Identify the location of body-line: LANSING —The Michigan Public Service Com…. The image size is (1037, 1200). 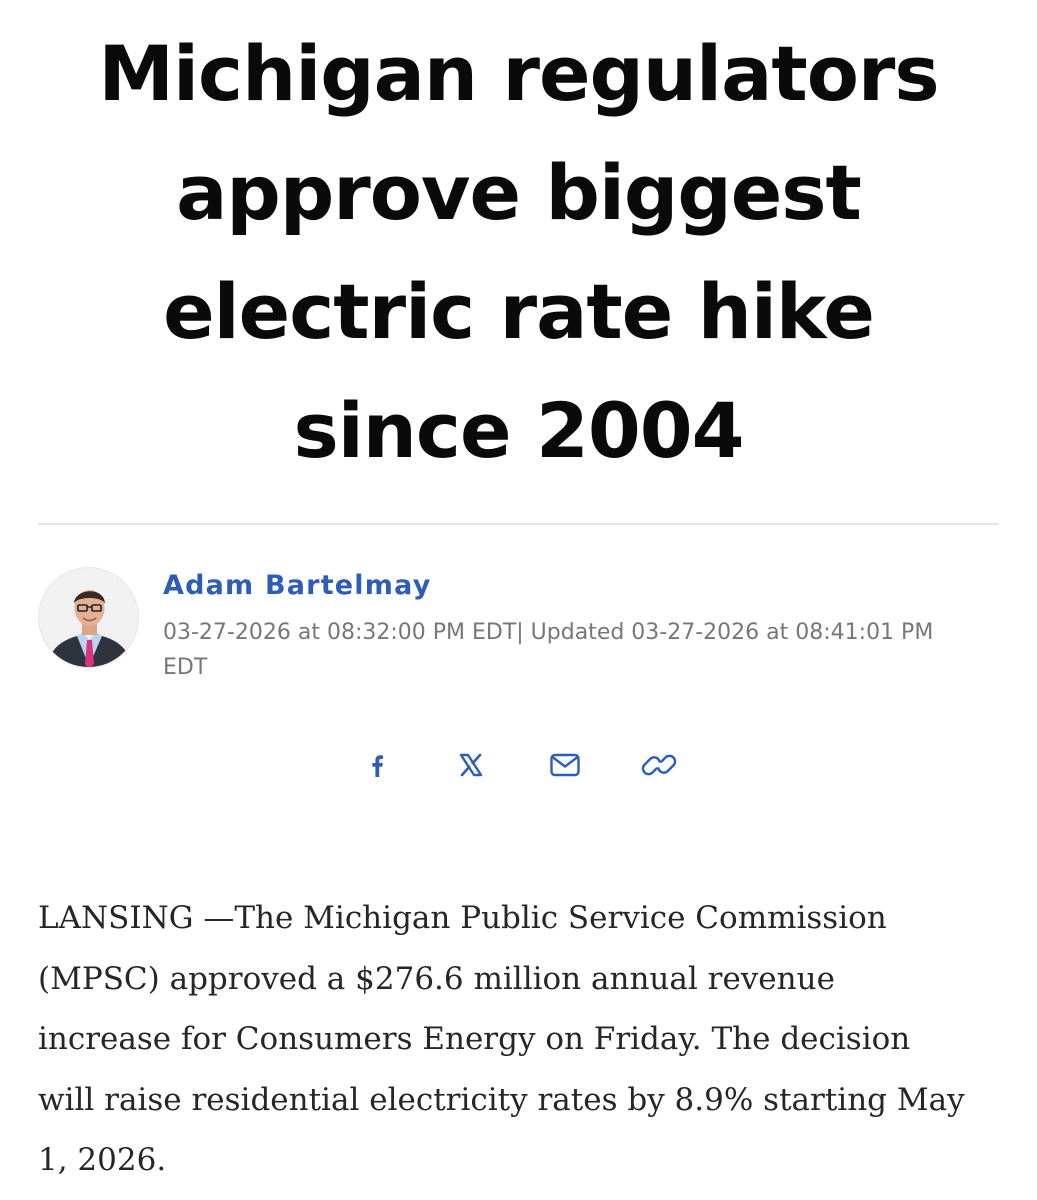
(462, 918).